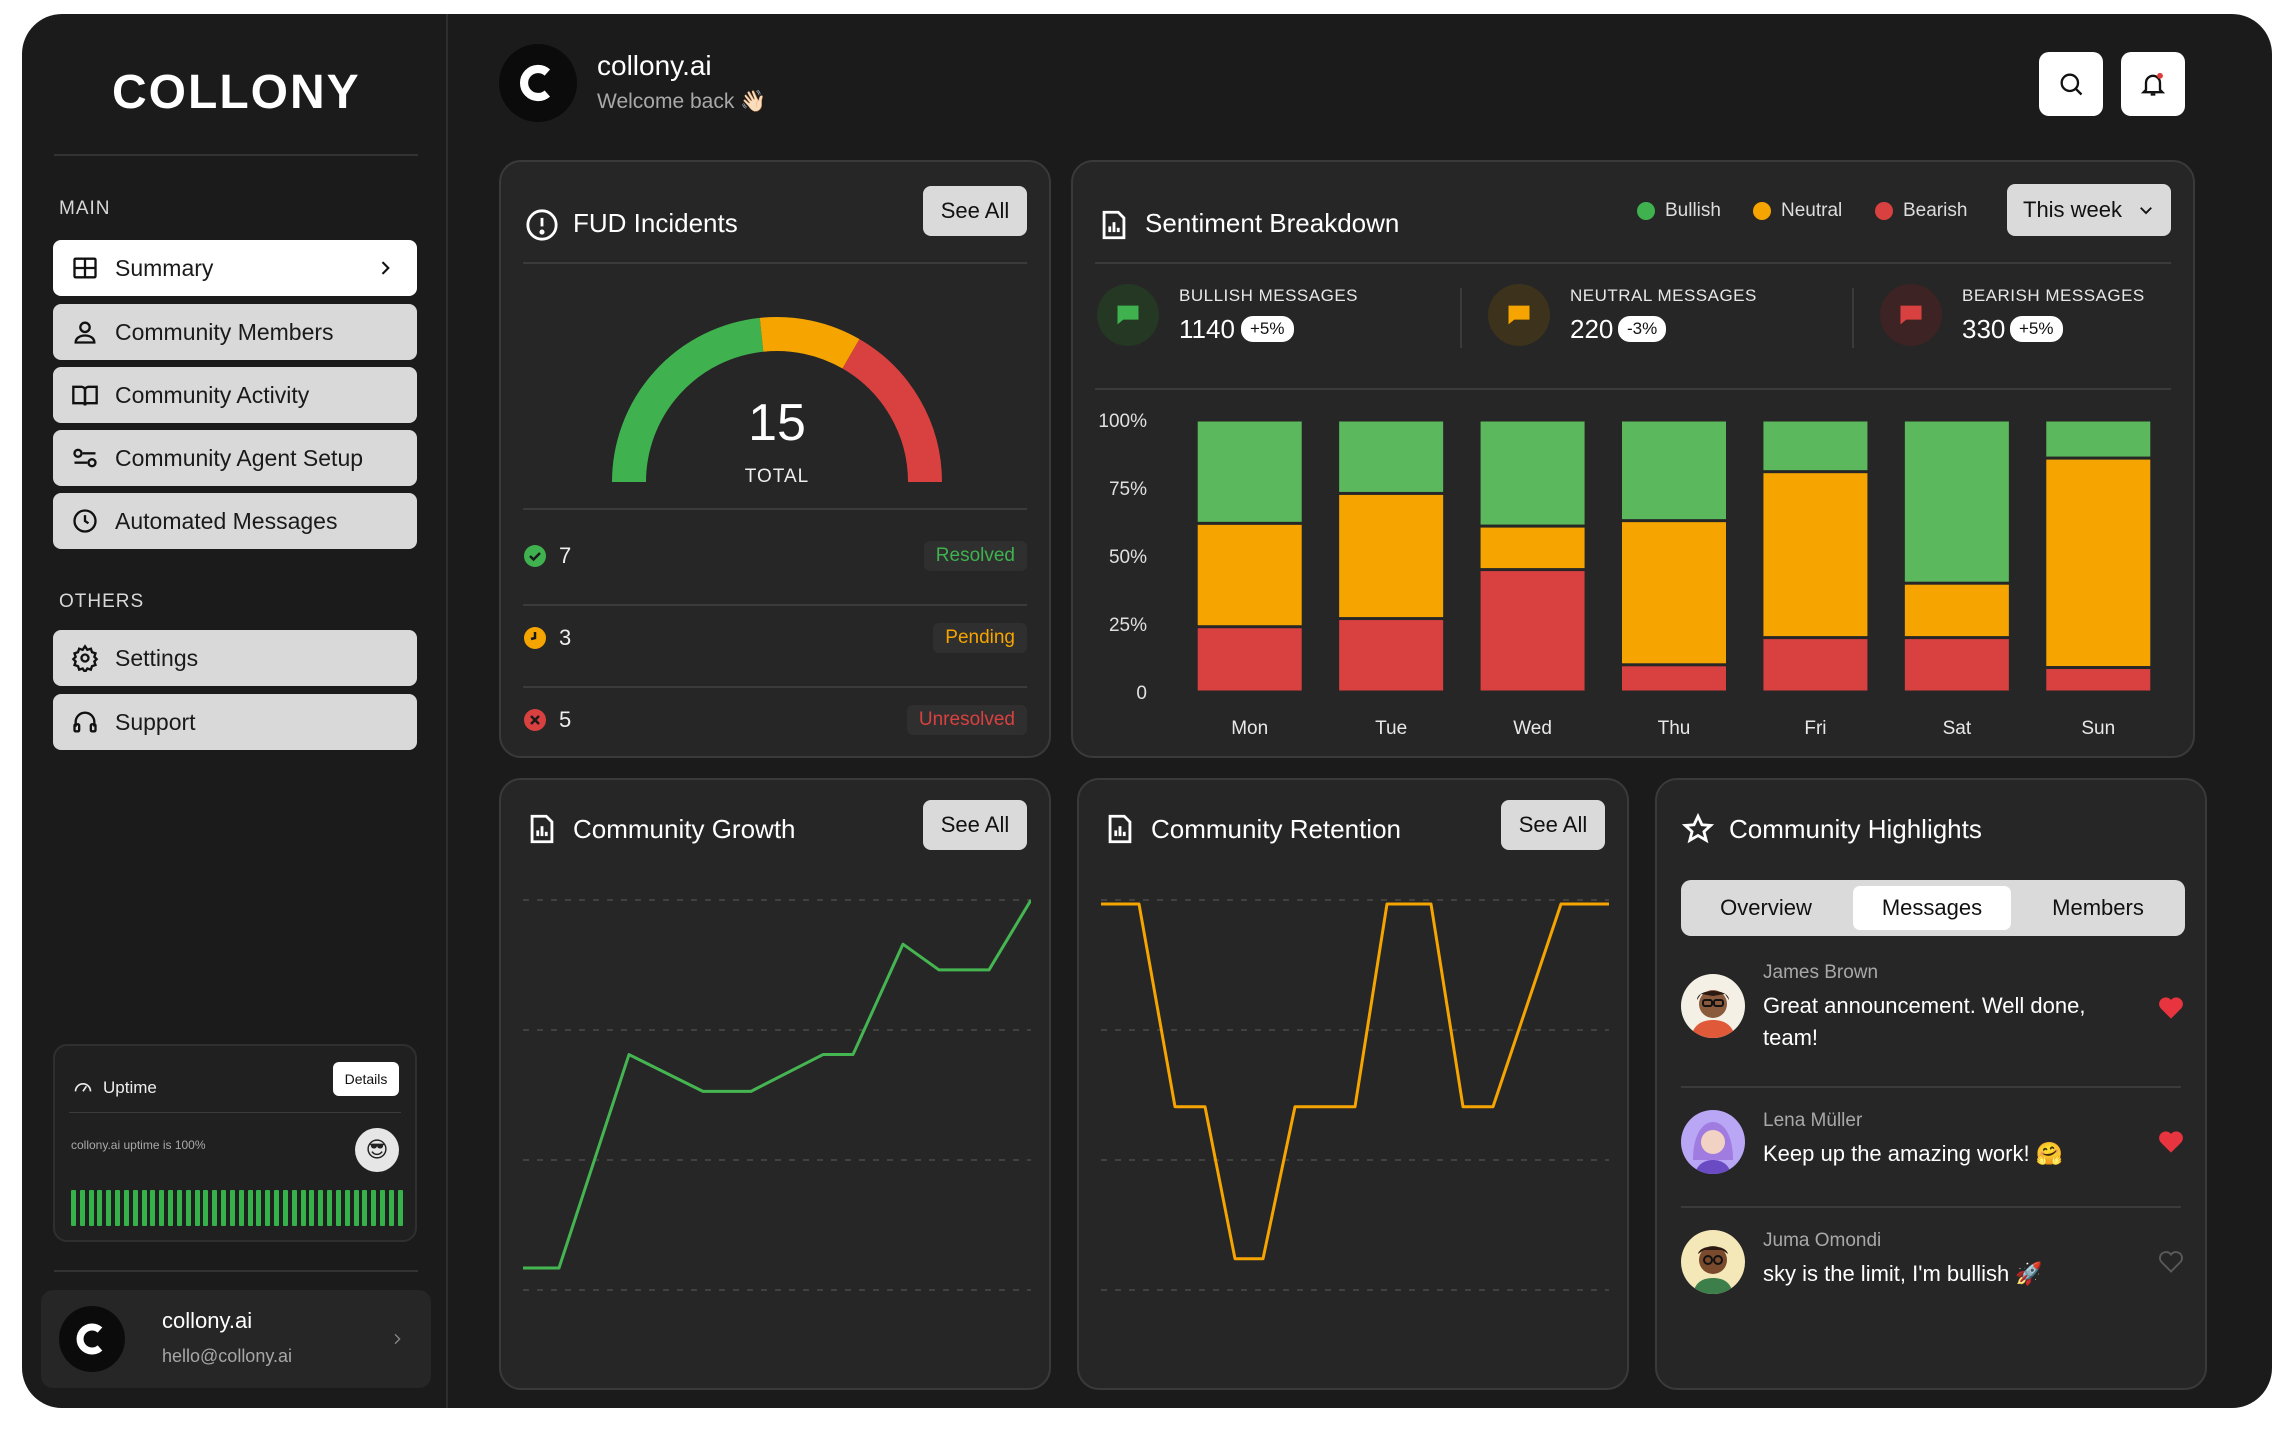 Image resolution: width=2294 pixels, height=1438 pixels. I want to click on neutral-label: NEUTRAL MESSAGES, so click(1663, 295).